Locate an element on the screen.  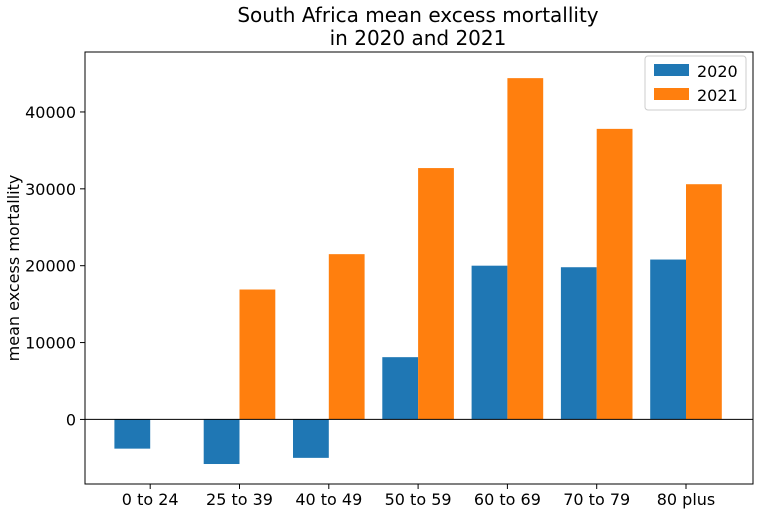
chart-title-line-1: South Africa mean excess mortallity is located at coordinates (417, 15).